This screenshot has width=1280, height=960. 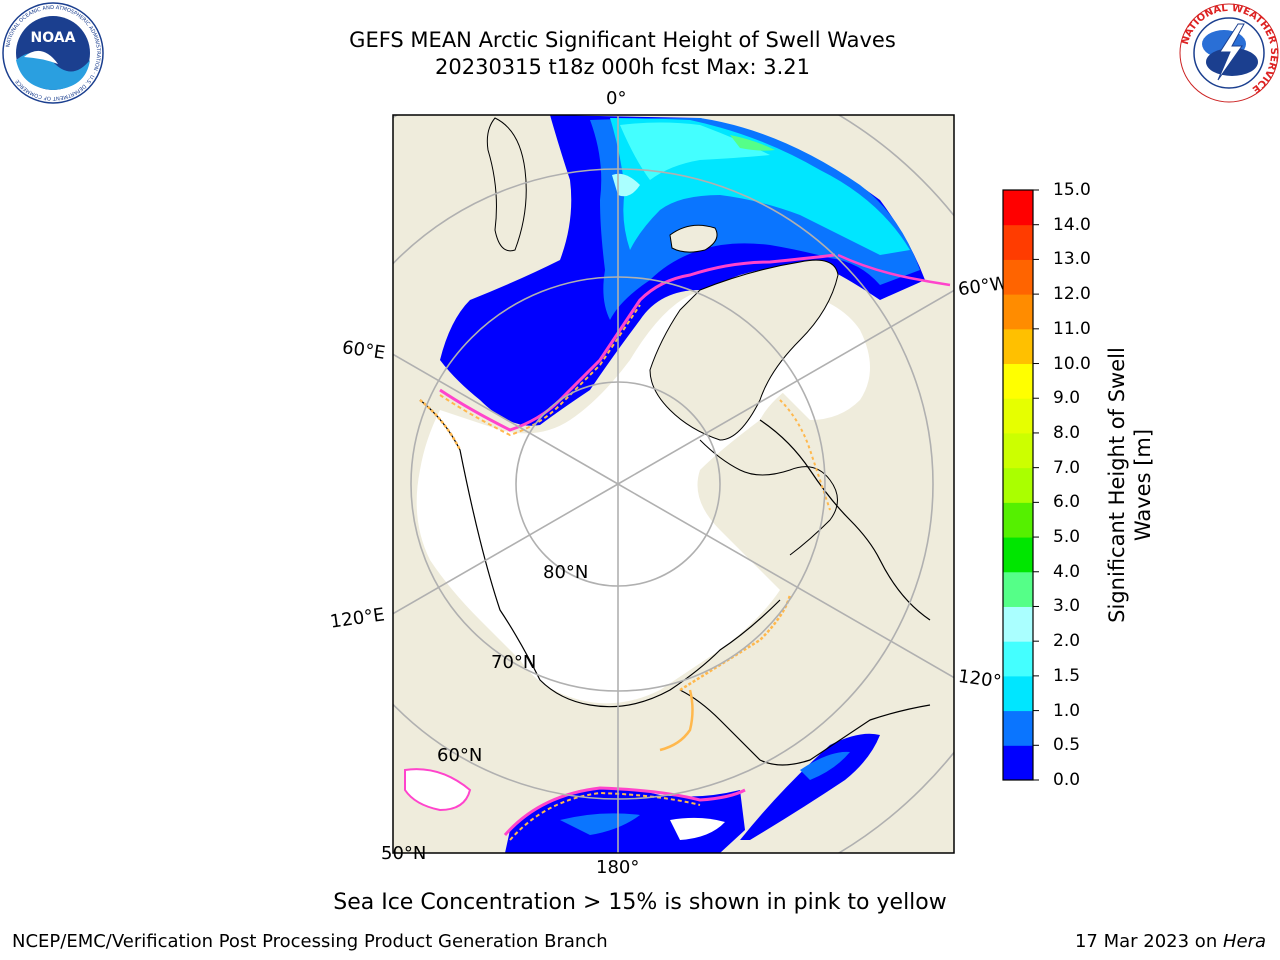 What do you see at coordinates (1072, 190) in the screenshot?
I see `colorbar-tick-label: 15.0` at bounding box center [1072, 190].